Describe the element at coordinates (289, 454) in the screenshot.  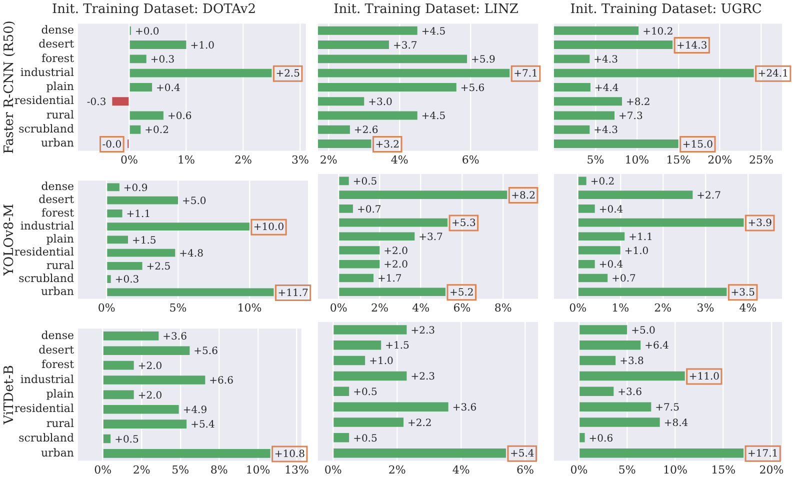
I see `annotation: +10.8` at that location.